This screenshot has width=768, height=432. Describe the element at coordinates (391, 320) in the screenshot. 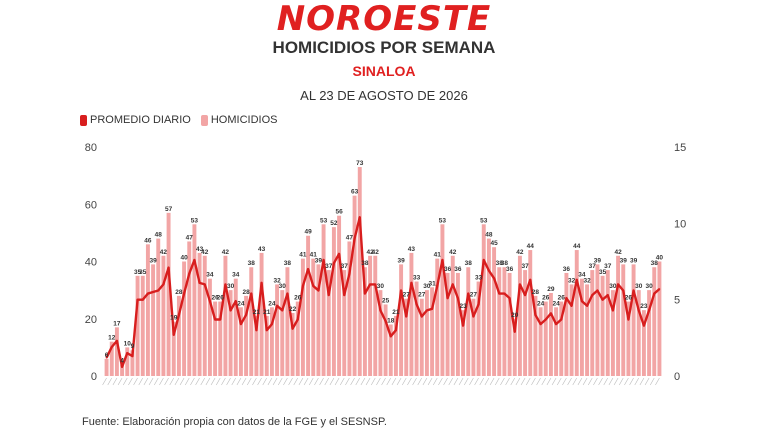

I see `data-label: 18` at that location.